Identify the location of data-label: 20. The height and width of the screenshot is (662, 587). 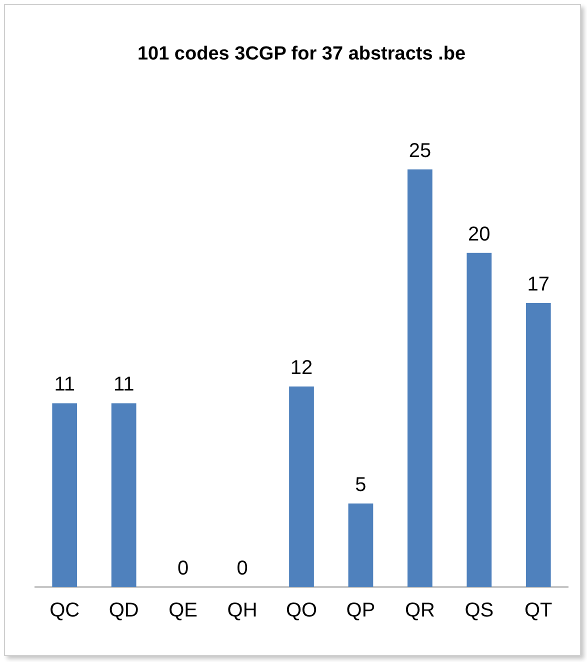
(479, 234).